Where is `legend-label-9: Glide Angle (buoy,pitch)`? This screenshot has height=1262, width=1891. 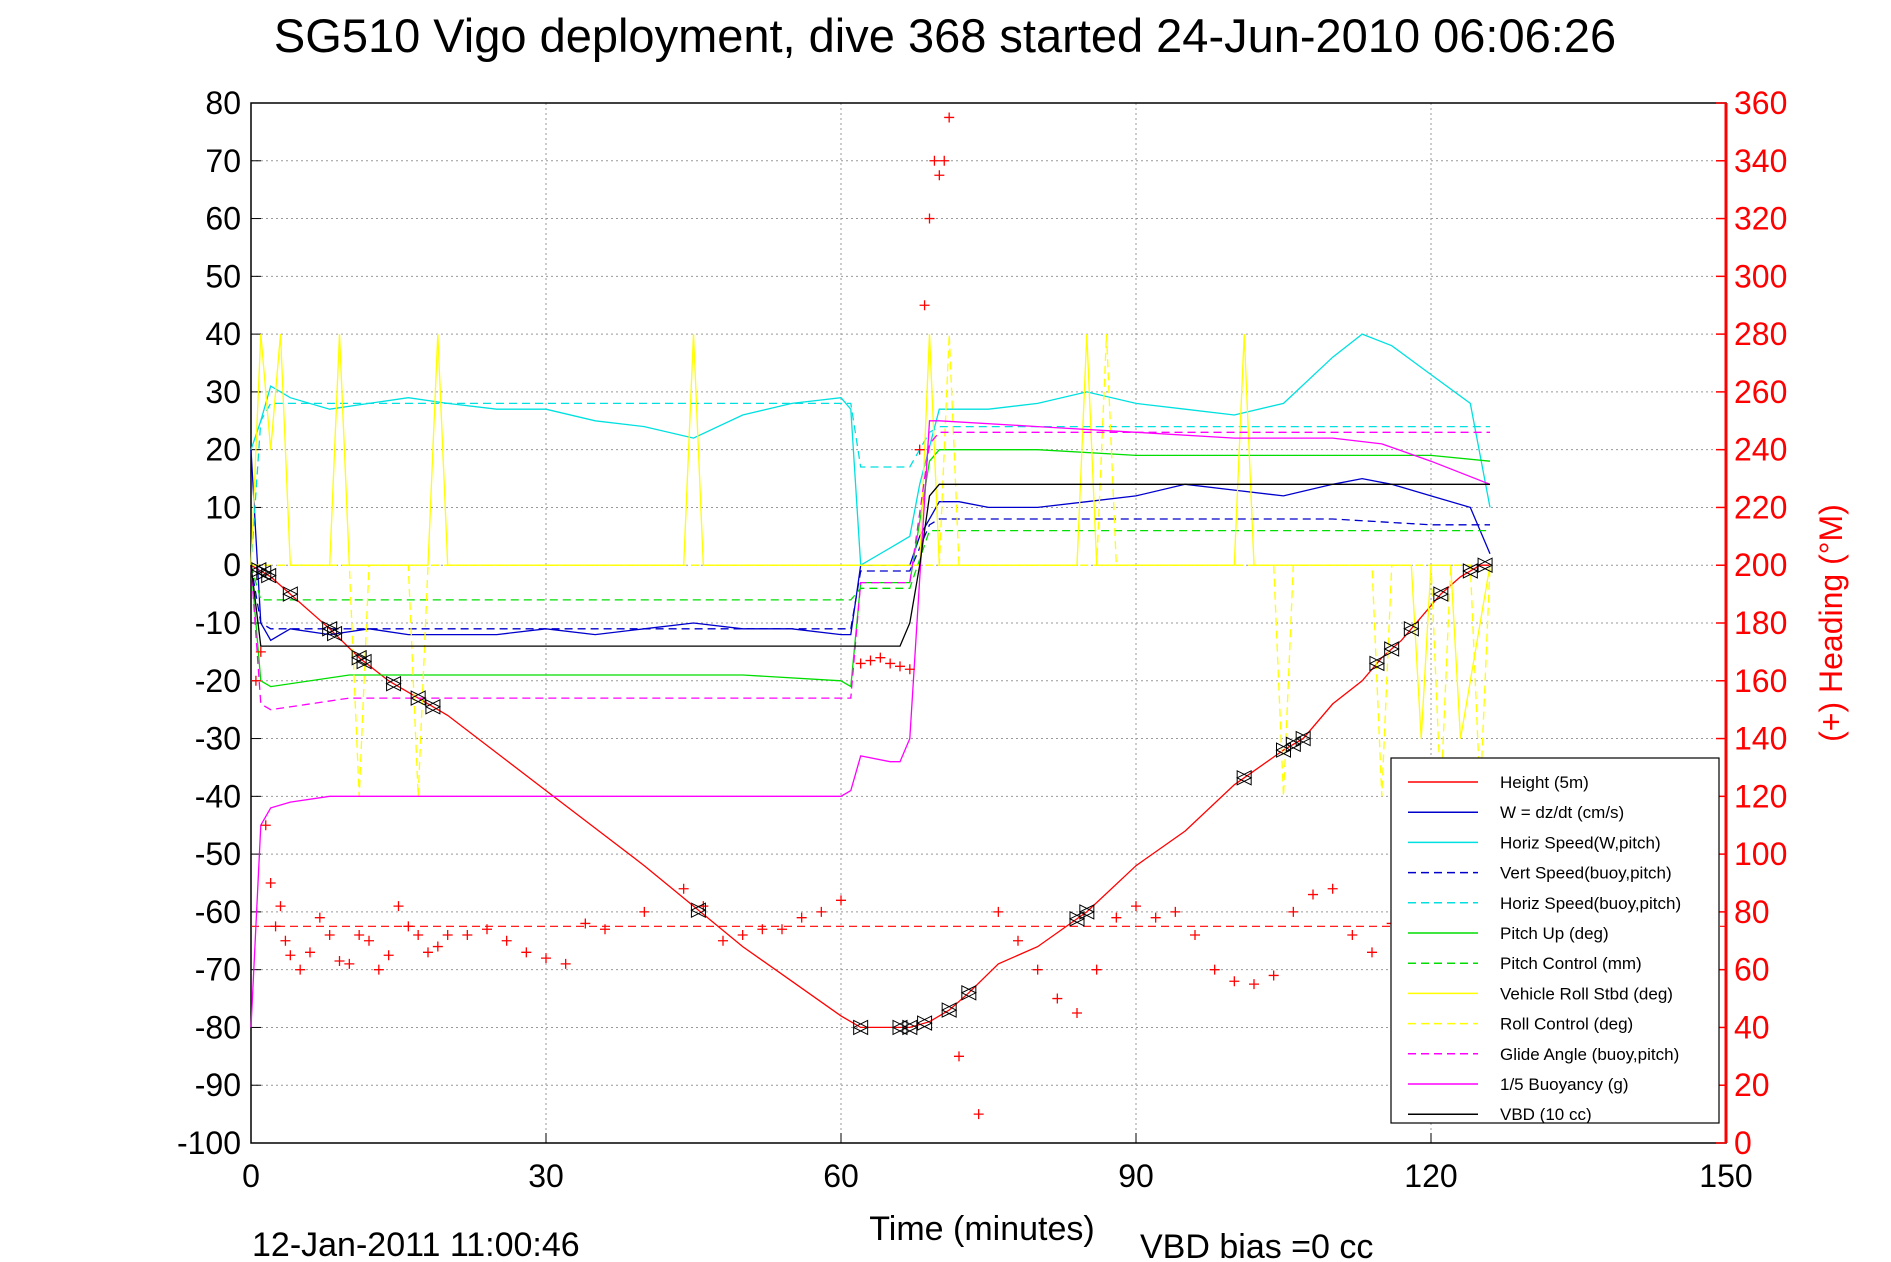
legend-label-9: Glide Angle (buoy,pitch) is located at coordinates (1589, 1054).